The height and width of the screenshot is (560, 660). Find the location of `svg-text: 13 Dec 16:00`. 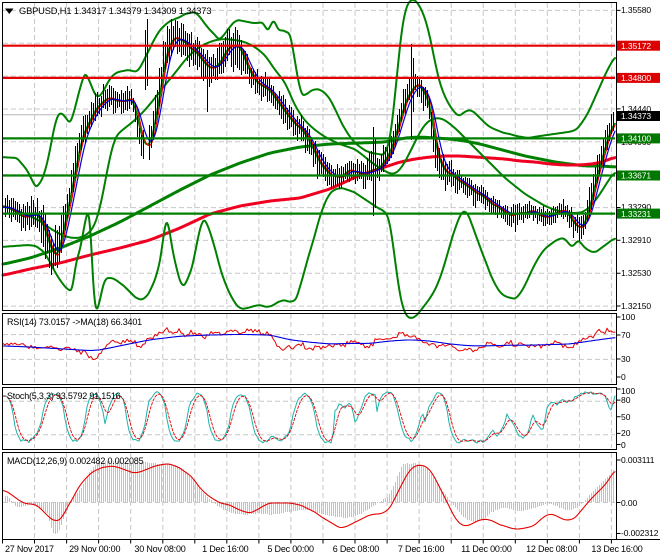

svg-text: 13 Dec 16:00 is located at coordinates (616, 549).